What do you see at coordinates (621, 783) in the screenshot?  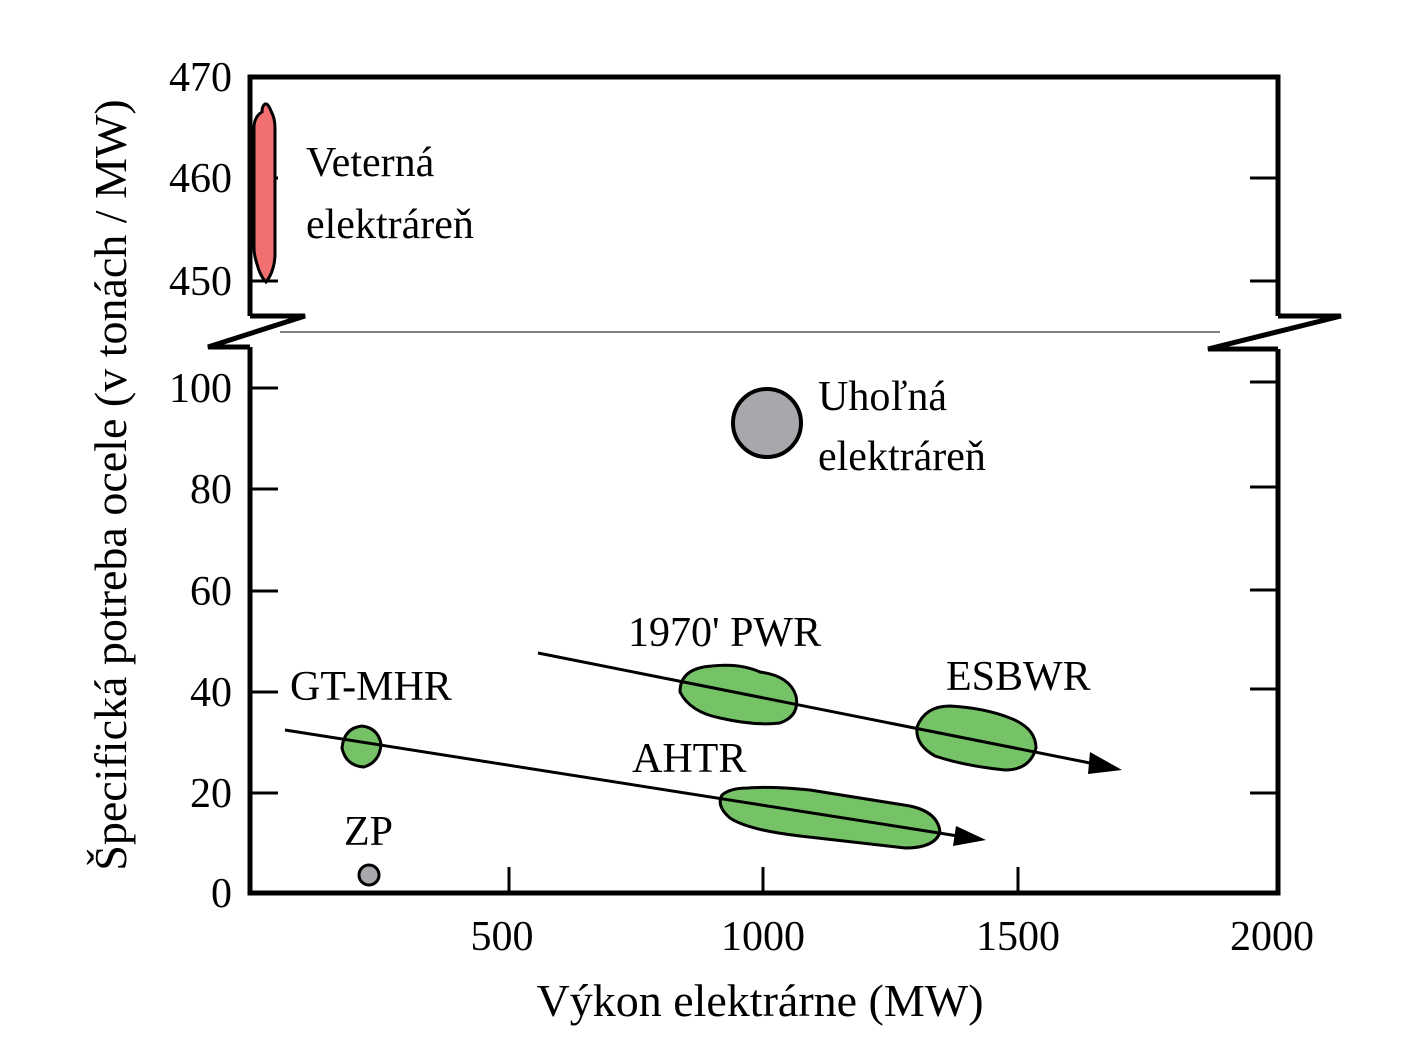 I see `trend-arrow-lower-line` at bounding box center [621, 783].